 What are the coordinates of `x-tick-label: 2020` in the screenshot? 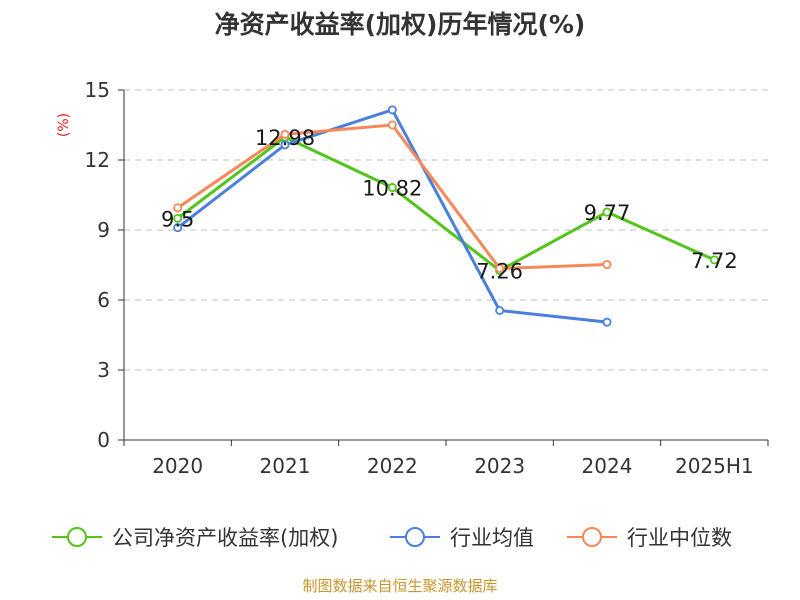 It's located at (177, 466).